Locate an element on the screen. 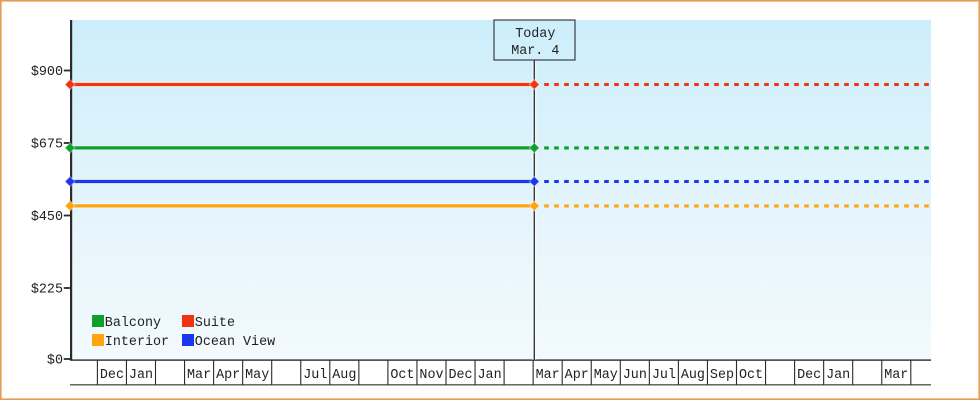 This screenshot has height=405, width=980. svg-text: $225 is located at coordinates (47, 290).